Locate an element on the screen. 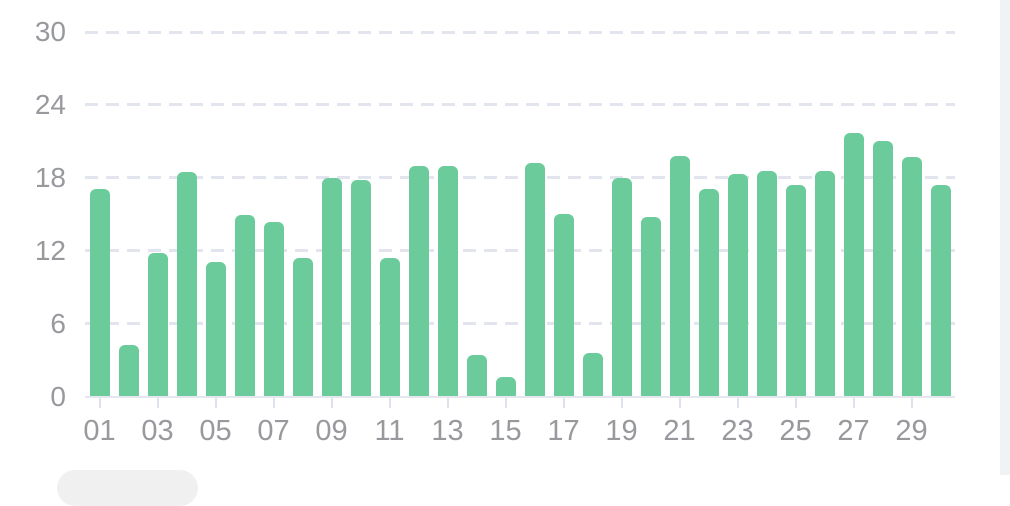 The image size is (1010, 506). x-axis-label: 17 is located at coordinates (563, 431).